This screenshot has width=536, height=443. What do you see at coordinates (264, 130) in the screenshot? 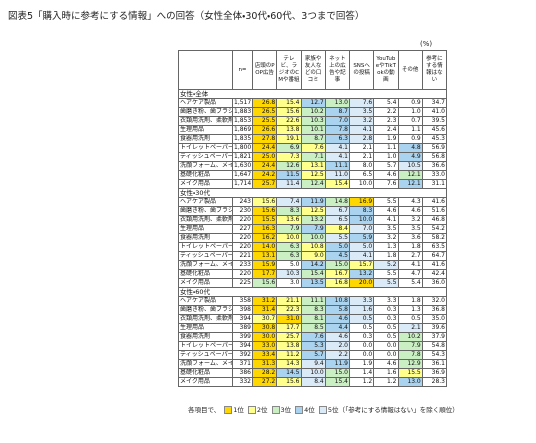
I see `value-cell: 26.6` at bounding box center [264, 130].